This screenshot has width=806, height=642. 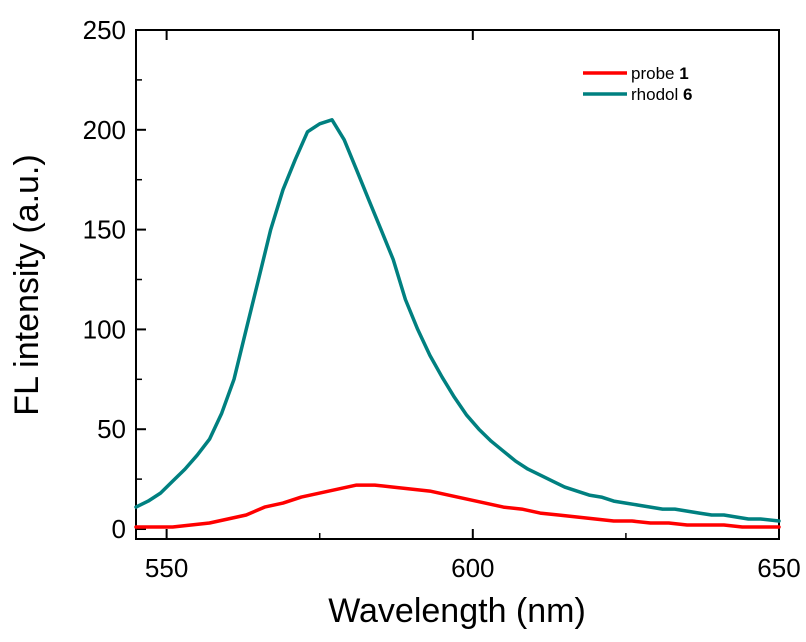 What do you see at coordinates (778, 568) in the screenshot?
I see `x-tick-label: 650` at bounding box center [778, 568].